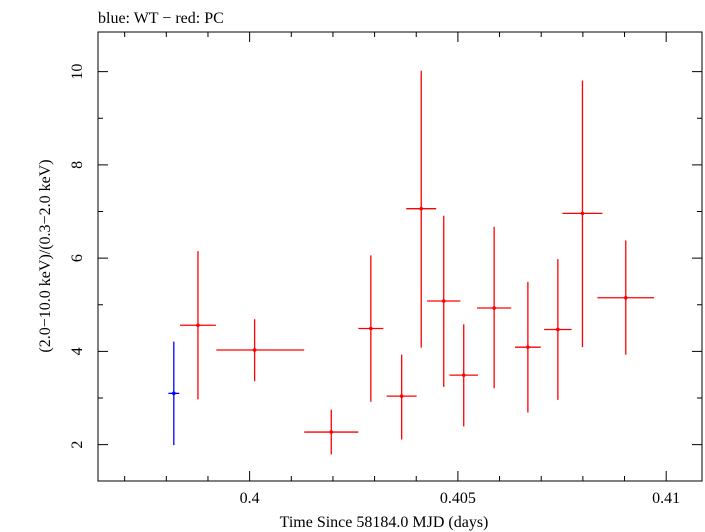 Image resolution: width=705 pixels, height=532 pixels. I want to click on series-wt, so click(174, 393).